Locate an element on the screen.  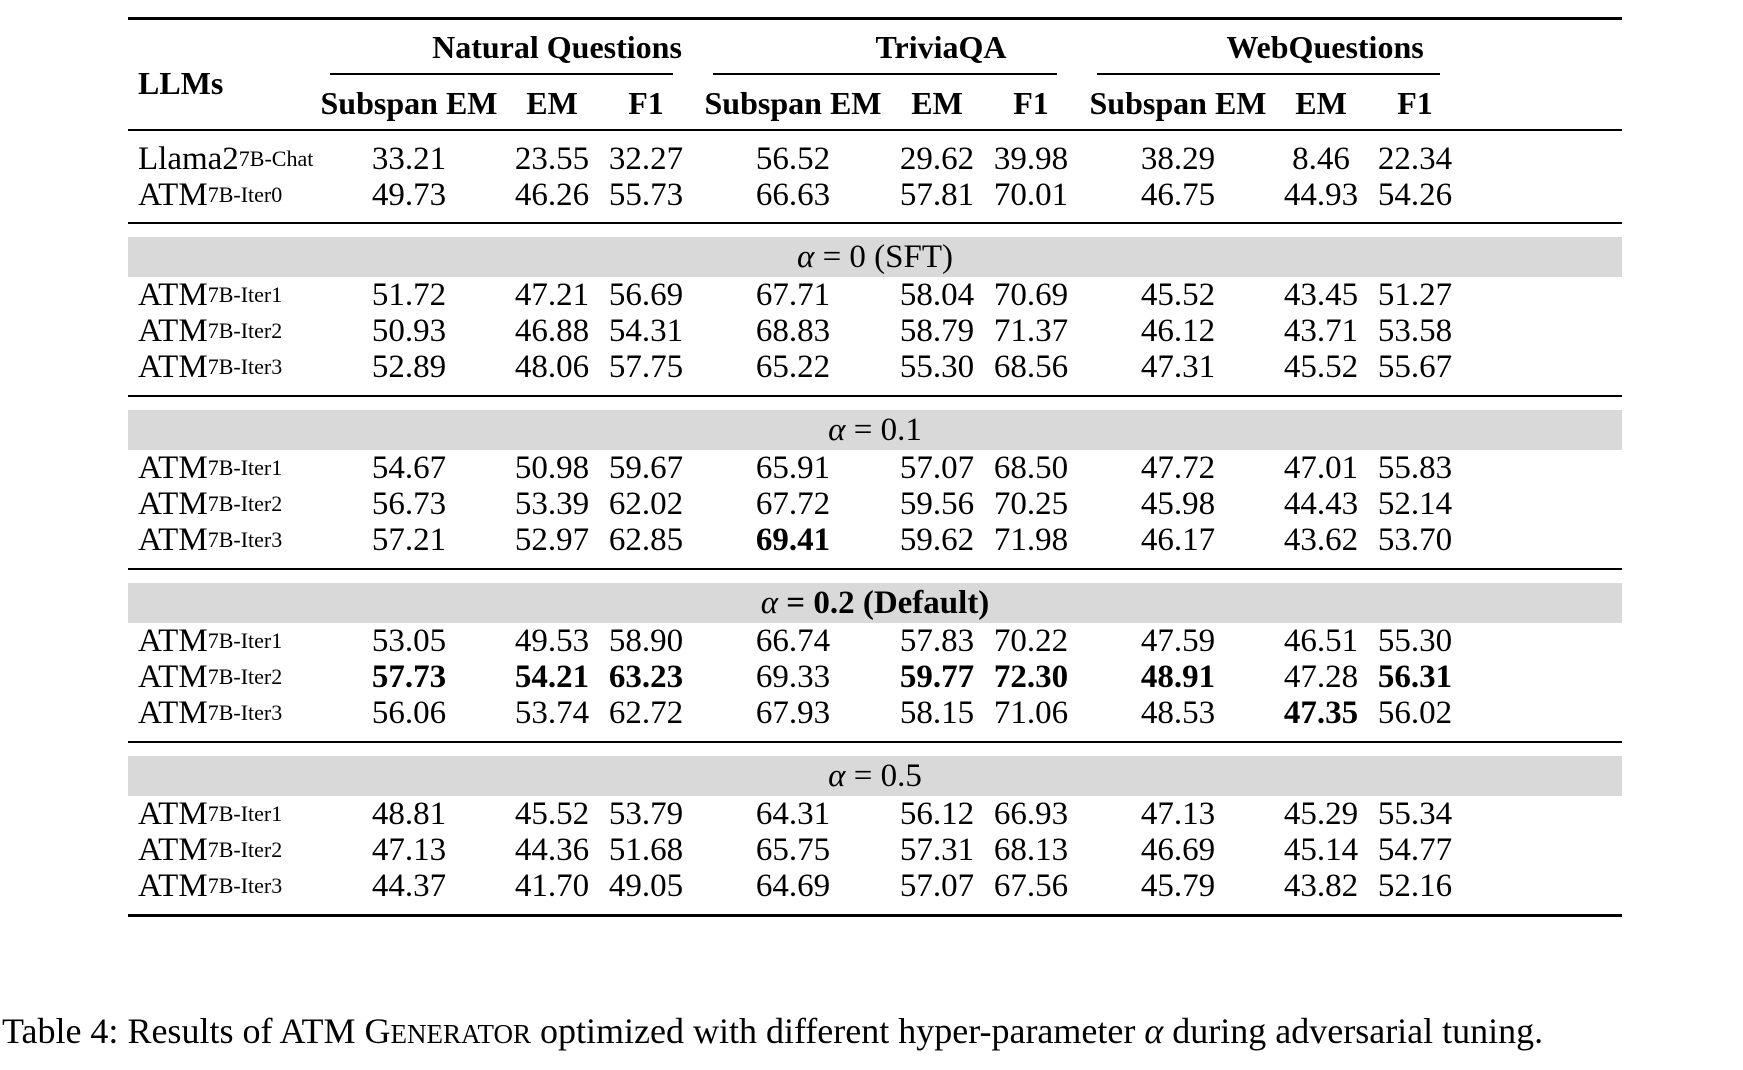
value-cell: 49.53 is located at coordinates (552, 640).